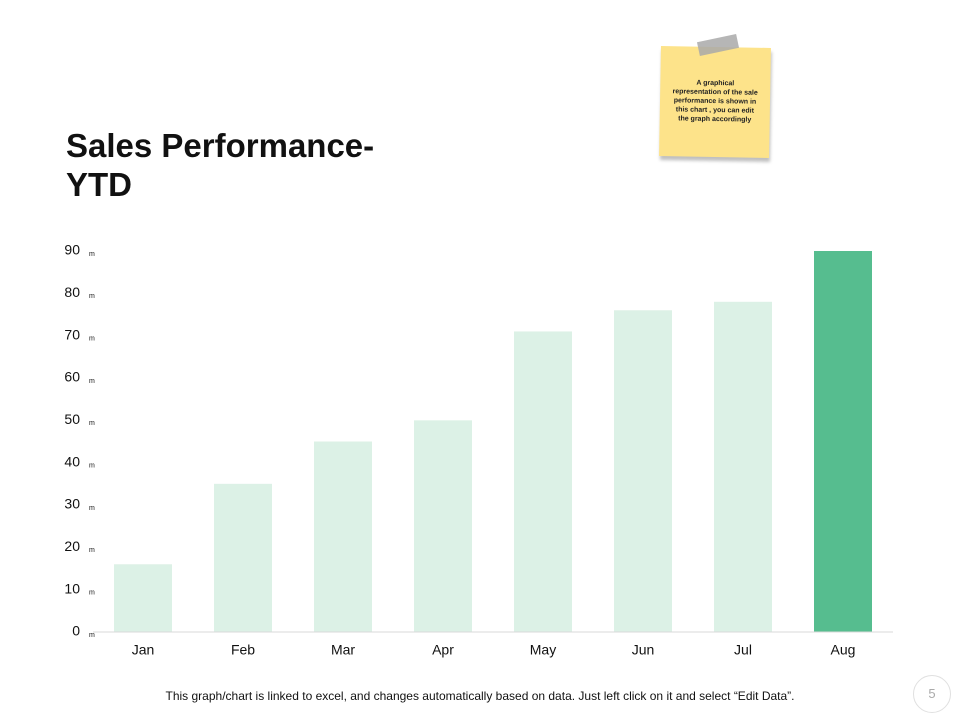 The image size is (960, 720). What do you see at coordinates (143, 650) in the screenshot?
I see `x-tick-label: Jan` at bounding box center [143, 650].